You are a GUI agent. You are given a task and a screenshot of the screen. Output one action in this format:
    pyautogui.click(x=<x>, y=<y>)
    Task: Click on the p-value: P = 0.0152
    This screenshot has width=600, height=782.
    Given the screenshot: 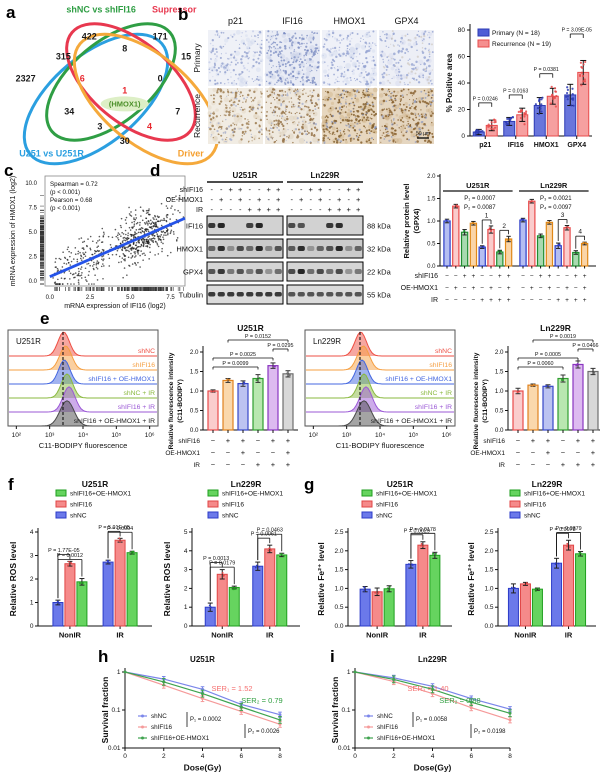 What is the action you would take?
    pyautogui.click(x=258, y=337)
    